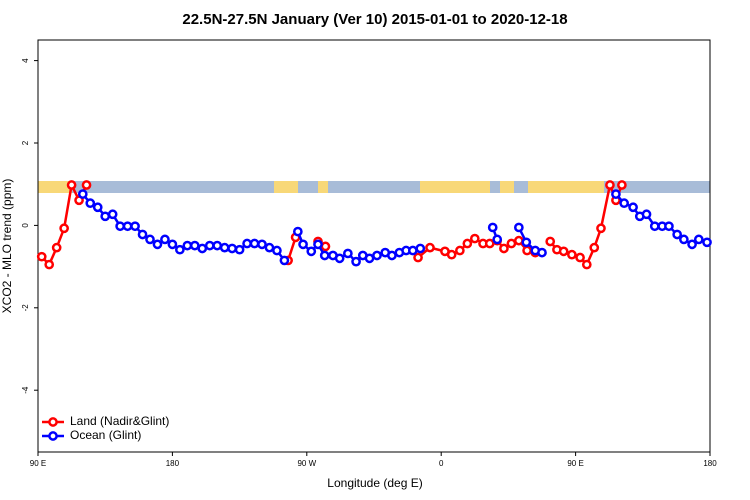  I want to click on legend-label: Land (Nadir&Glint), so click(119, 421).